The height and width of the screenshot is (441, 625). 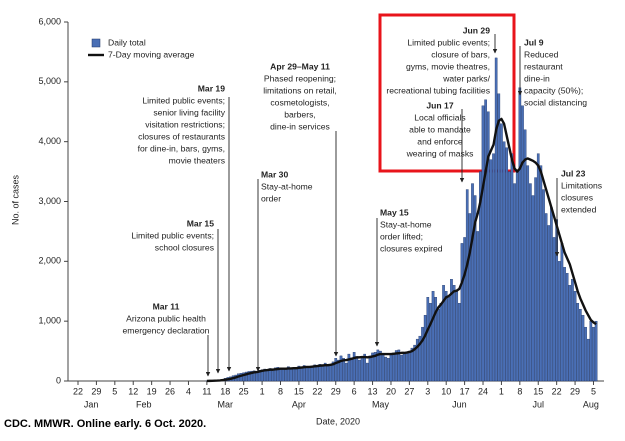 I want to click on annotation-text: social distancing, so click(x=555, y=102).